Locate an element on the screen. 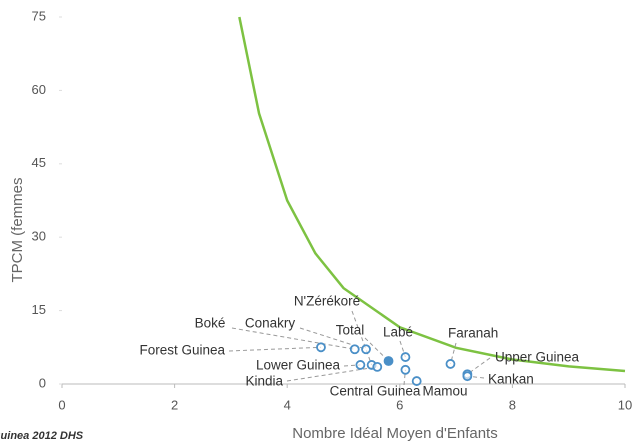 The image size is (634, 446). x-tick-label: 0 is located at coordinates (61, 404).